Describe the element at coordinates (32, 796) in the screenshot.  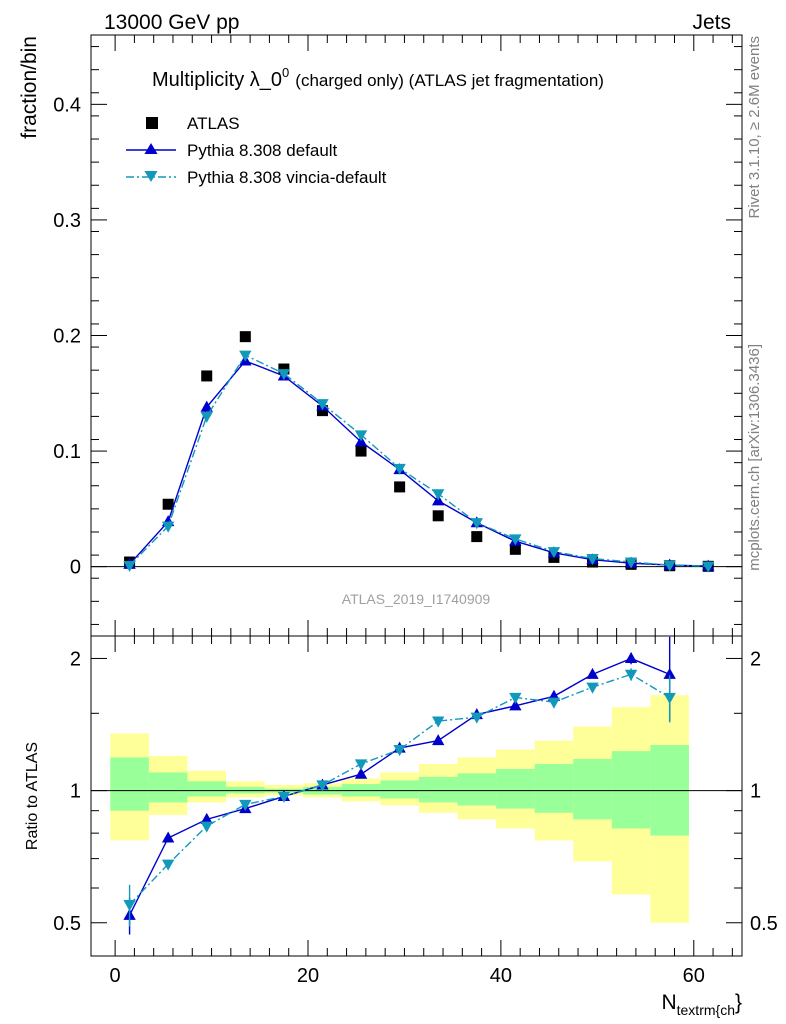
I see `ratio-ylabel: Ratio to ATLAS` at that location.